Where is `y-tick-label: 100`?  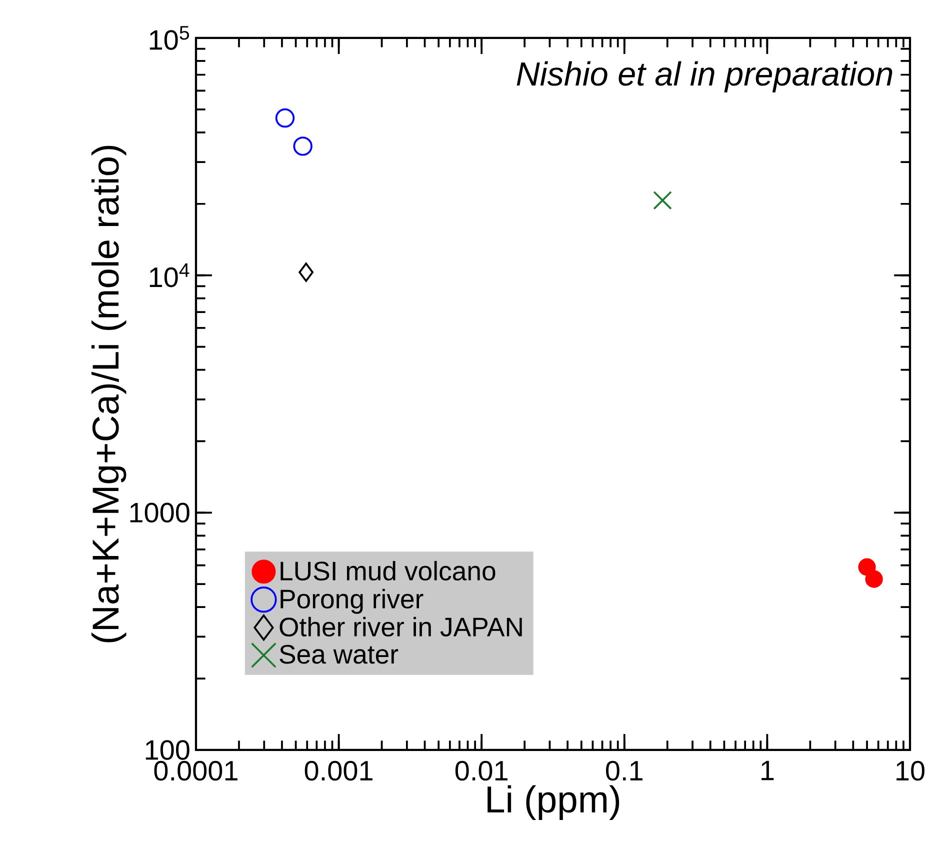 y-tick-label: 100 is located at coordinates (168, 750).